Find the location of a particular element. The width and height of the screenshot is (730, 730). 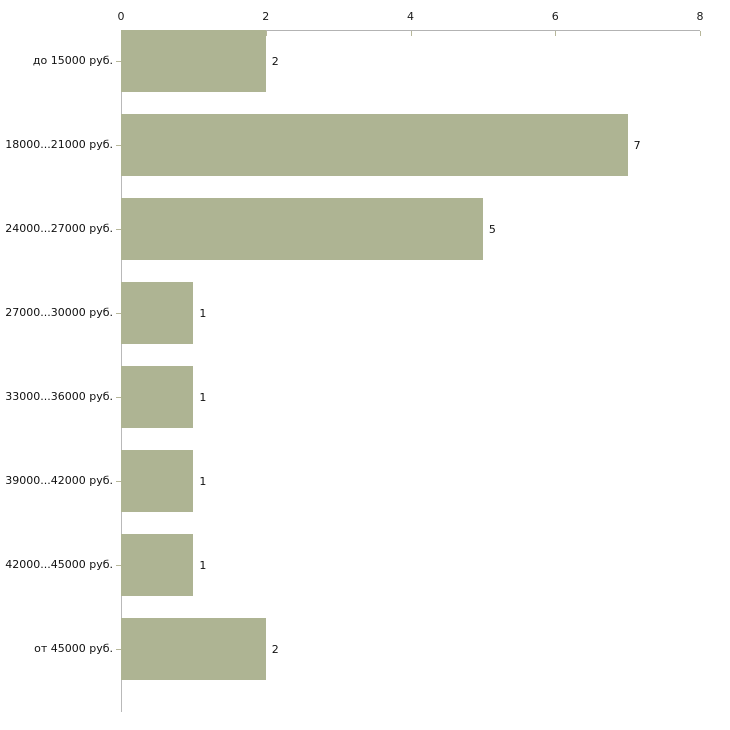

bar-value-label: 5 is located at coordinates (492, 229).